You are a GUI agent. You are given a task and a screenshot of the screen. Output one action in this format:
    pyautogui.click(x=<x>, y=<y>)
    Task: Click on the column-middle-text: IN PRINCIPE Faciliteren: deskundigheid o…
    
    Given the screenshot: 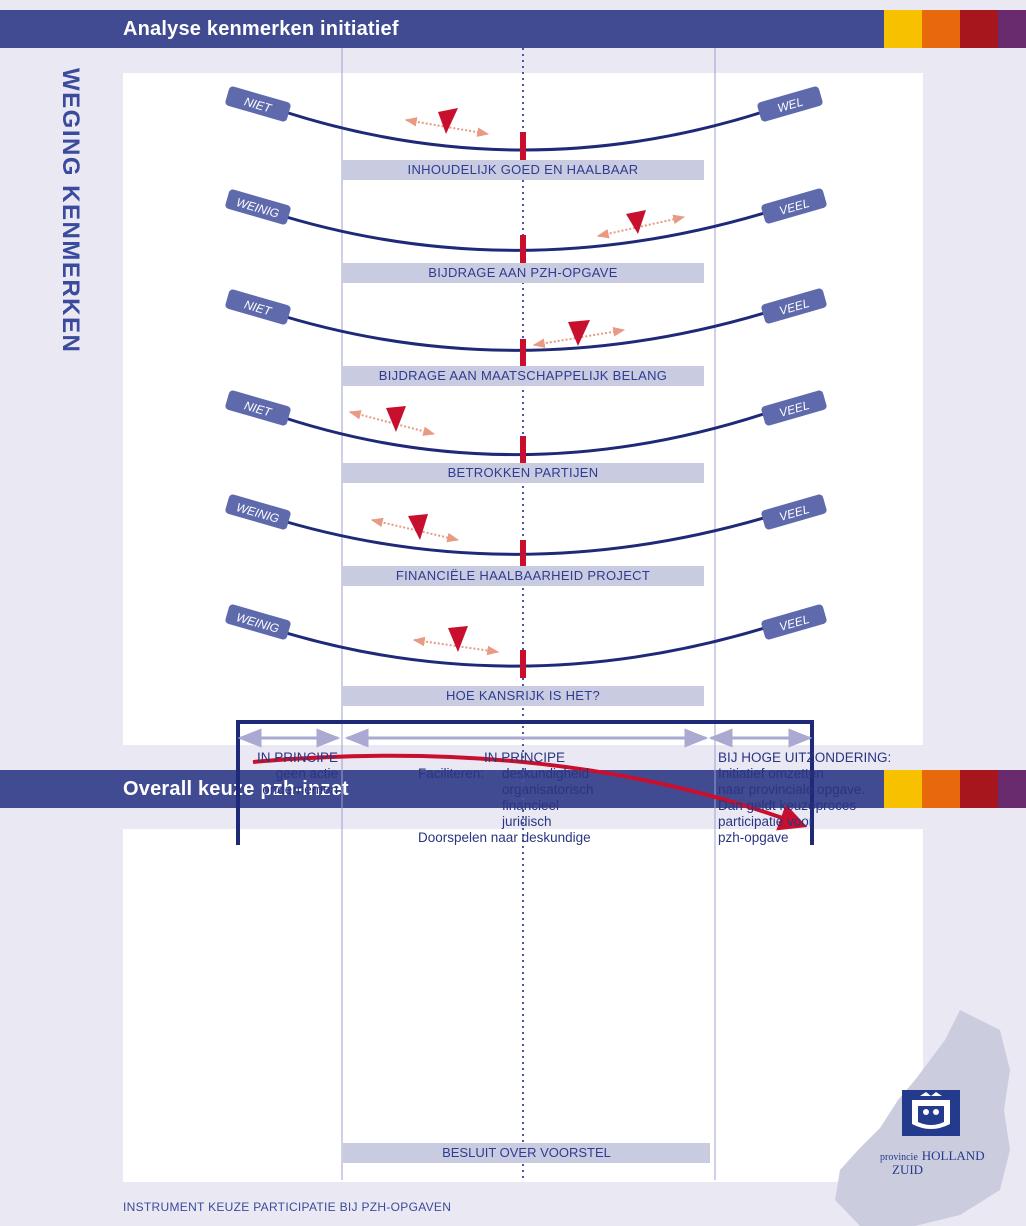 What is the action you would take?
    pyautogui.click(x=548, y=798)
    